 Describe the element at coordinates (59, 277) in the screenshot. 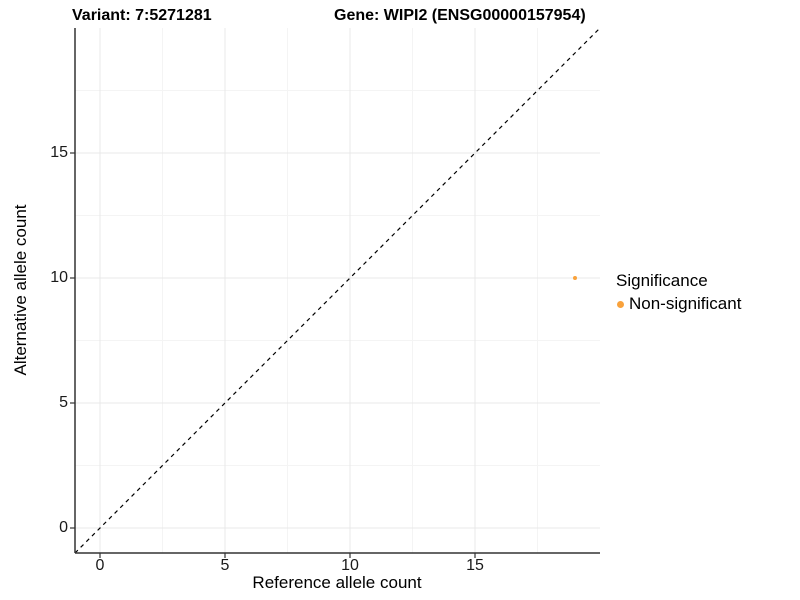

I see `y-tick-label: 10` at that location.